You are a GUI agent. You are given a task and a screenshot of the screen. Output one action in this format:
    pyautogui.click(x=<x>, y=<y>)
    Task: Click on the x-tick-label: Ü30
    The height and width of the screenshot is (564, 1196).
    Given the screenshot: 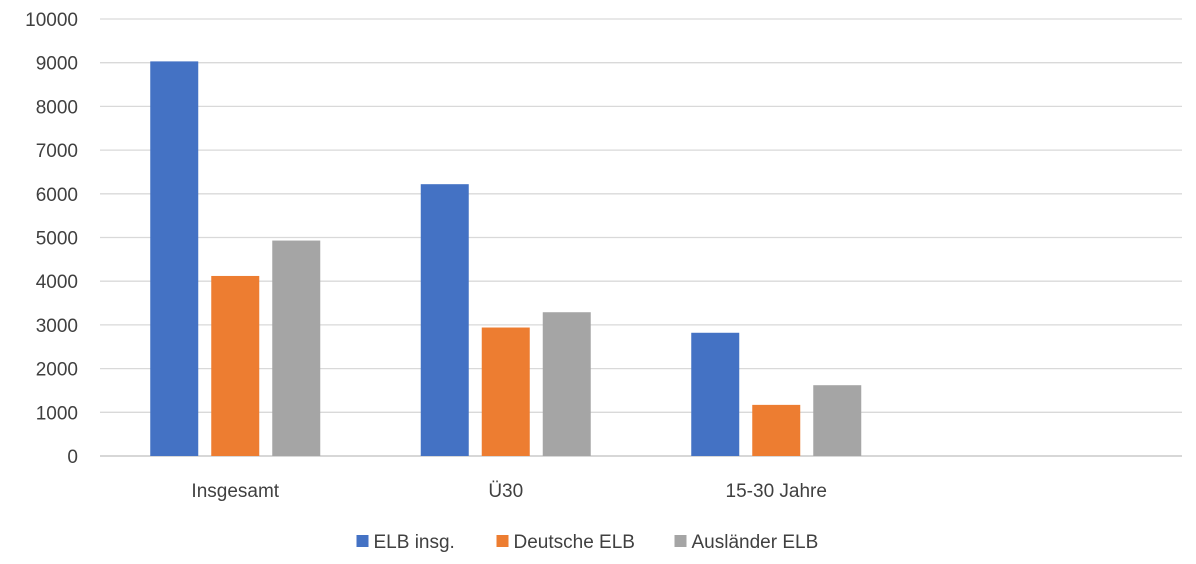 What is the action you would take?
    pyautogui.click(x=505, y=491)
    